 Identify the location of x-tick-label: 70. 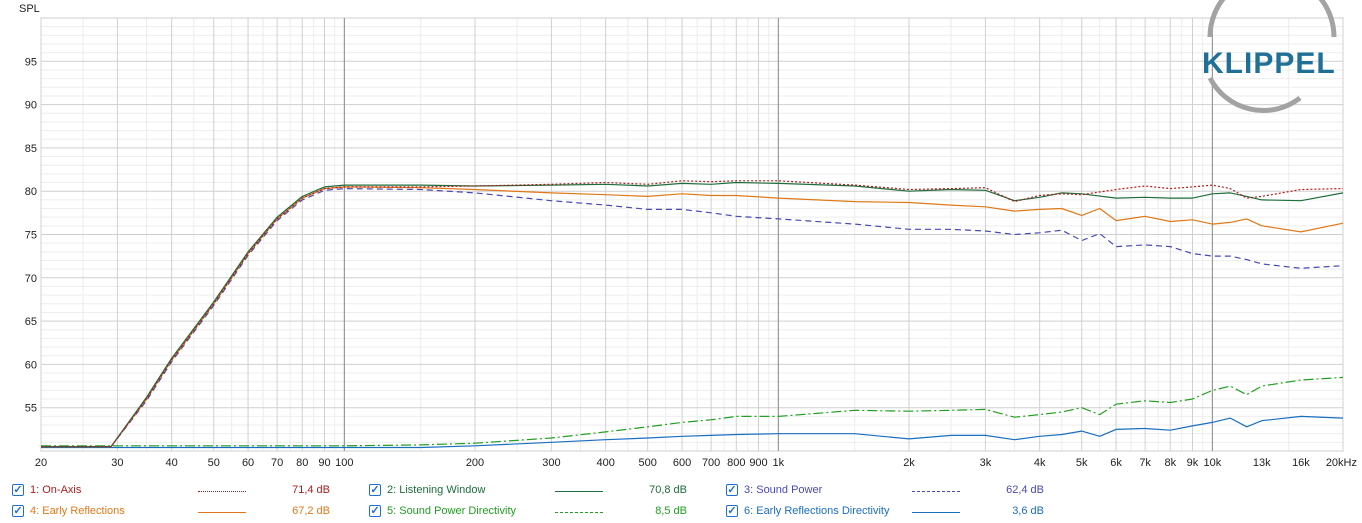
(277, 463).